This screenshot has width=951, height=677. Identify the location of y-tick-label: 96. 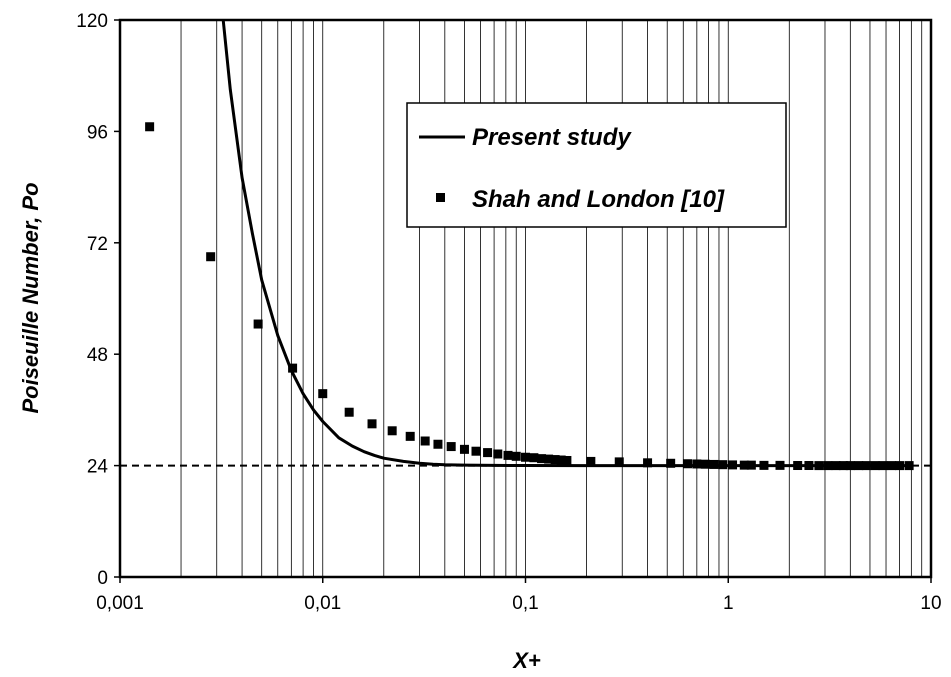
(97, 132).